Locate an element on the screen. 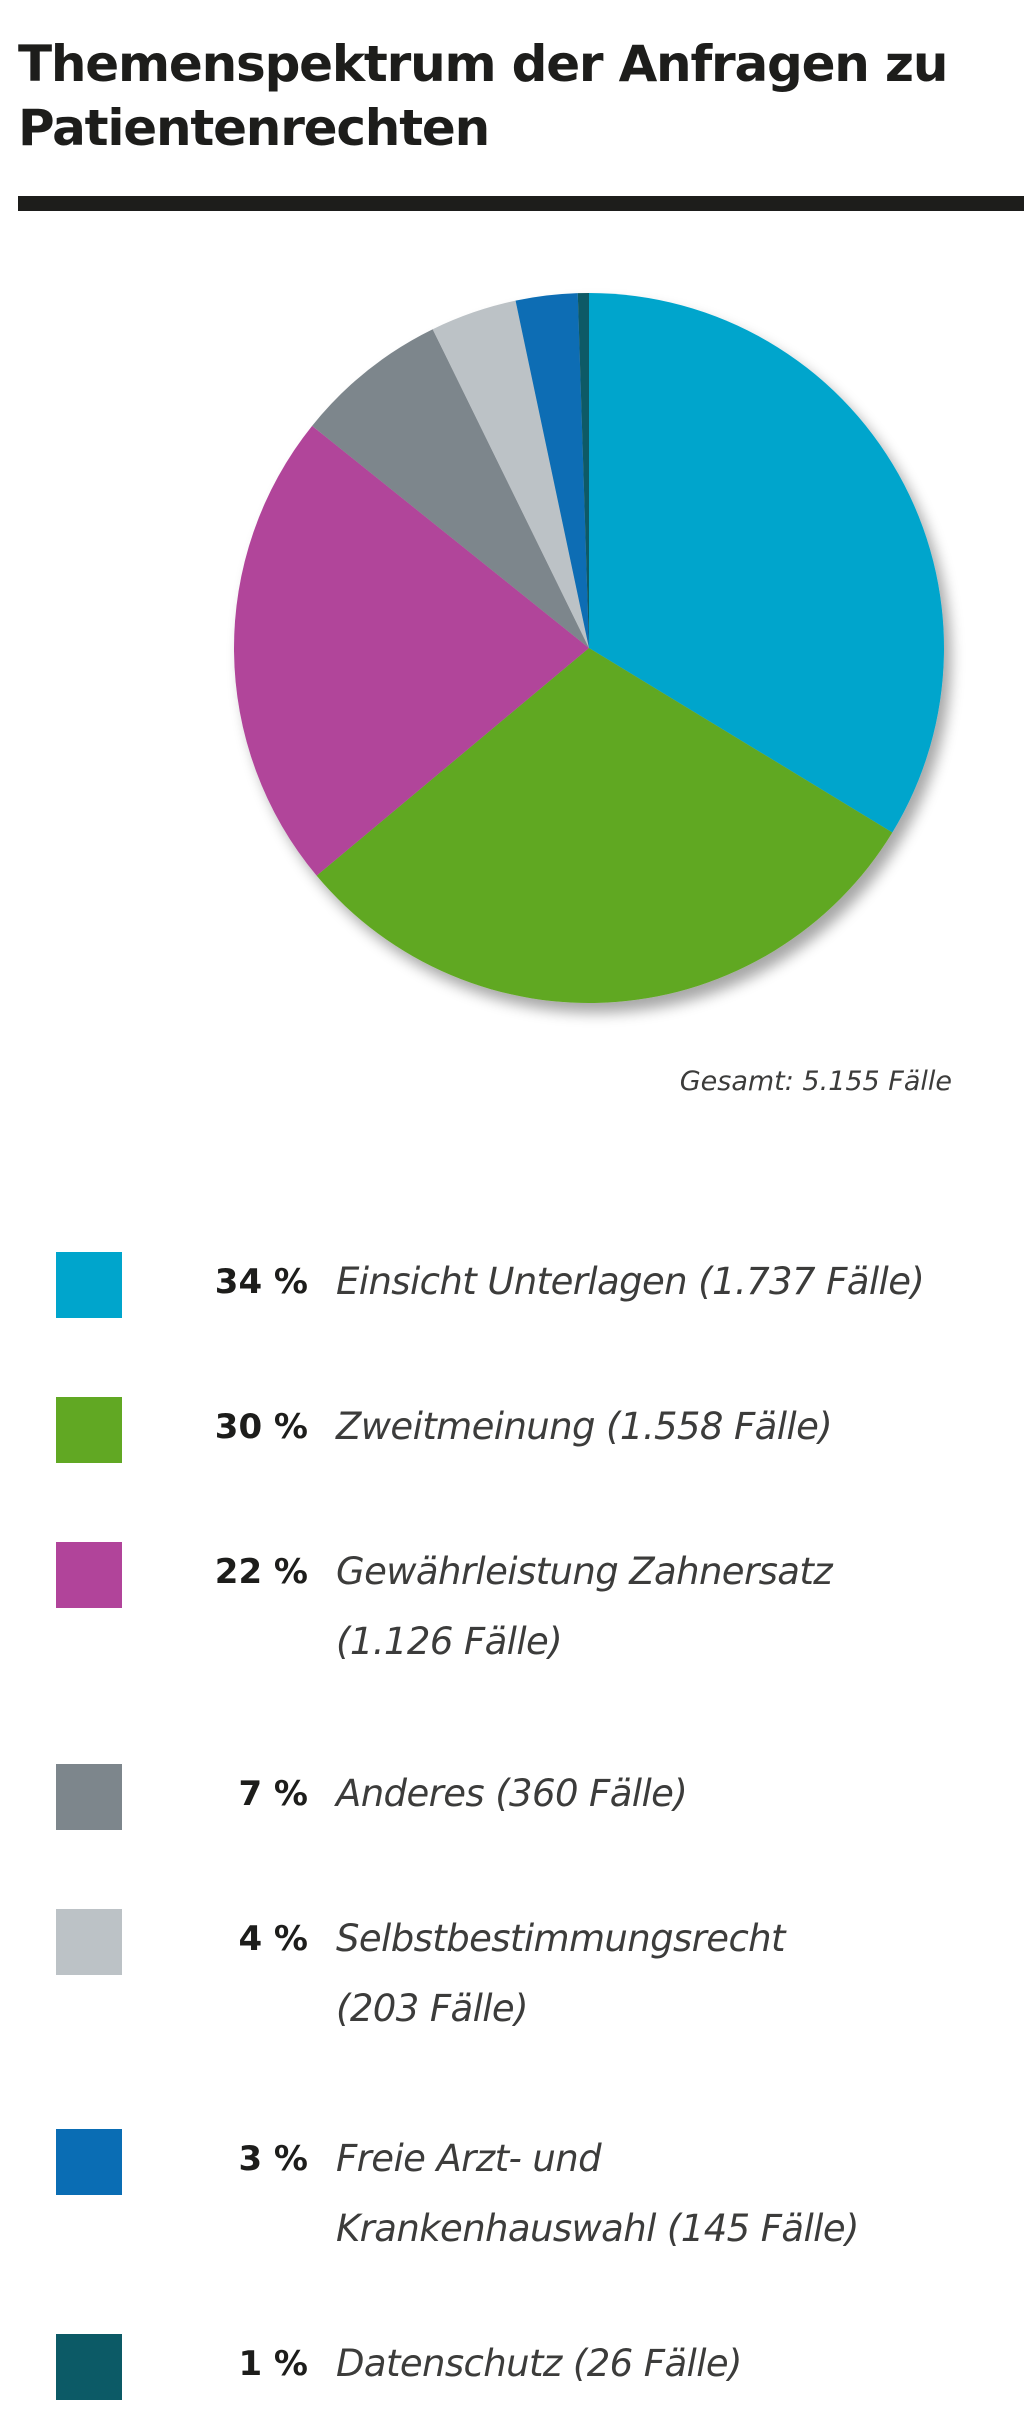  pie-slice-gewaehrleistung is located at coordinates (411, 650).